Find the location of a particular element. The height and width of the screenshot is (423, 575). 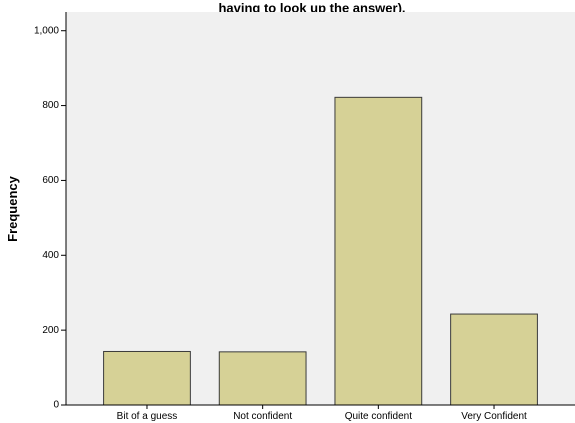

x-category-label: Very Confident is located at coordinates (494, 416).